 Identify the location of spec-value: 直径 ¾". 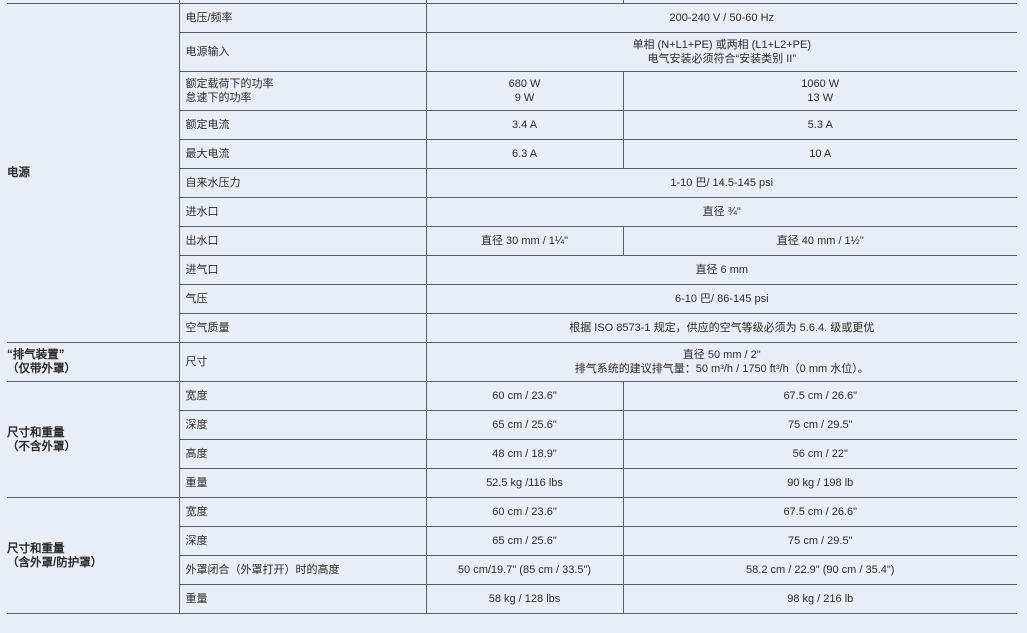
(721, 212).